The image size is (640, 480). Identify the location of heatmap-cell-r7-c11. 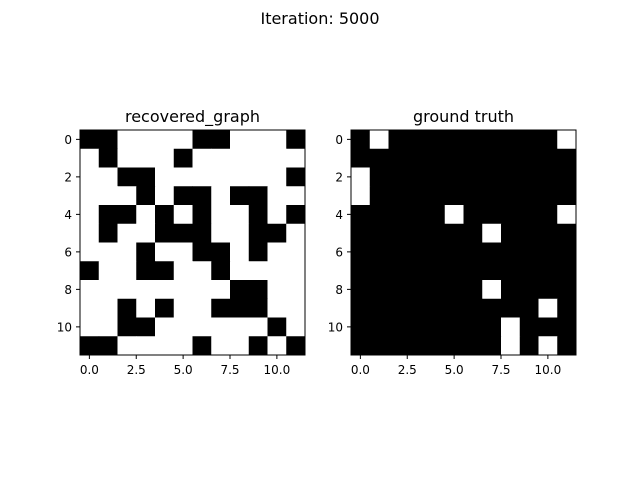
(567, 271).